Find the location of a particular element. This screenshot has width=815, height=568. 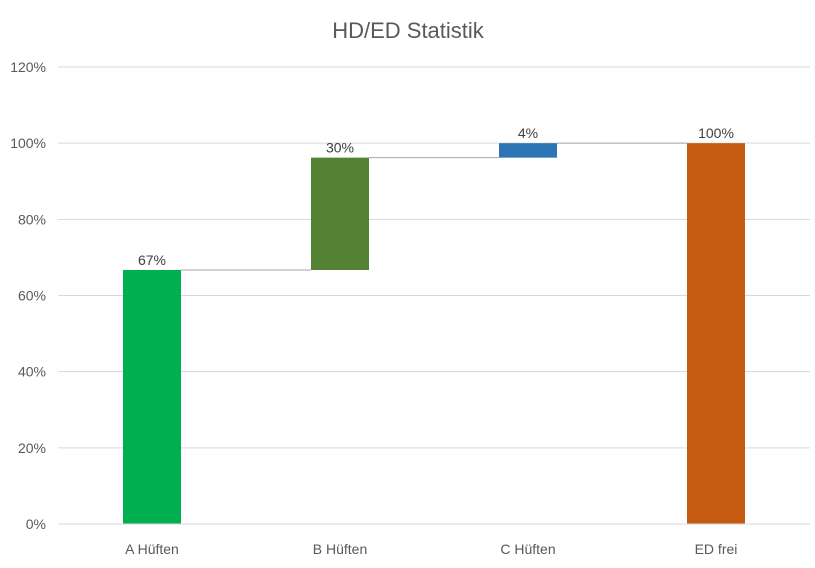

bar-a-h-ften is located at coordinates (152, 396).